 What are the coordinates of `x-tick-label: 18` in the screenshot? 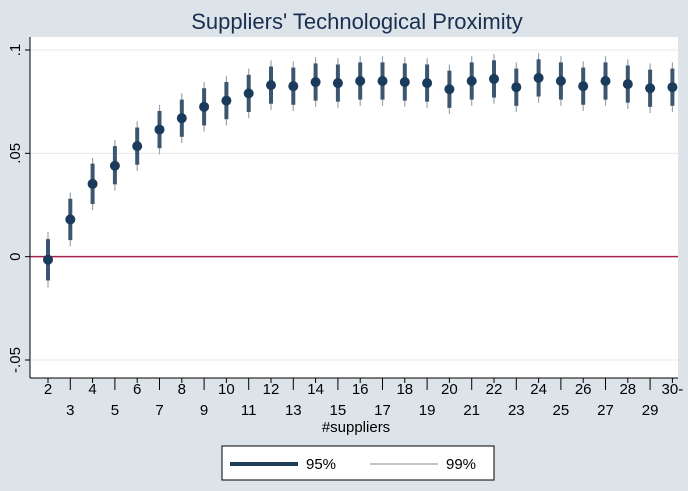 It's located at (404, 389).